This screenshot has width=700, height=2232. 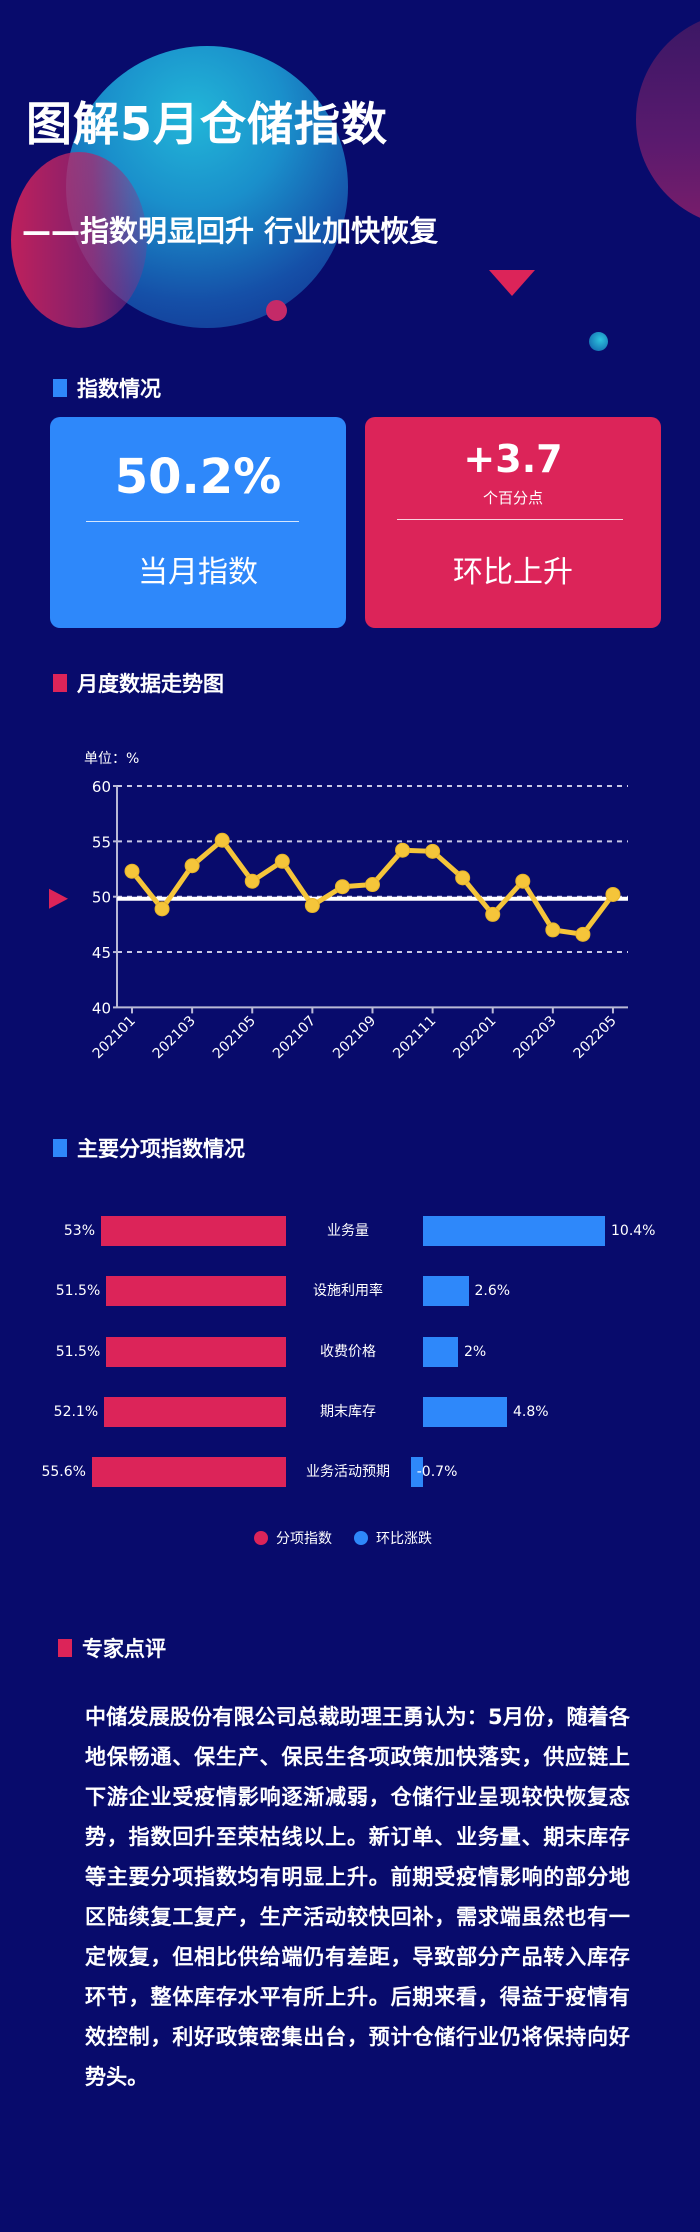 I want to click on decor-triangle-icon, so click(x=512, y=283).